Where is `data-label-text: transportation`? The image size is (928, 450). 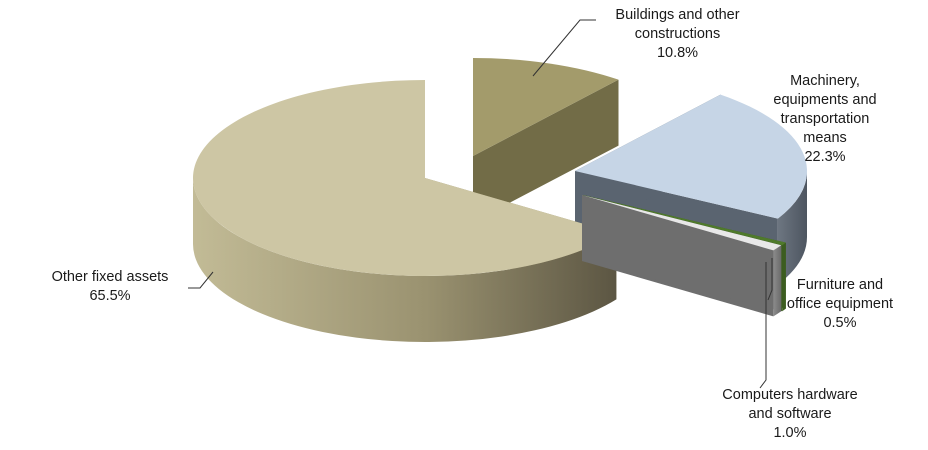 data-label-text: transportation is located at coordinates (825, 119).